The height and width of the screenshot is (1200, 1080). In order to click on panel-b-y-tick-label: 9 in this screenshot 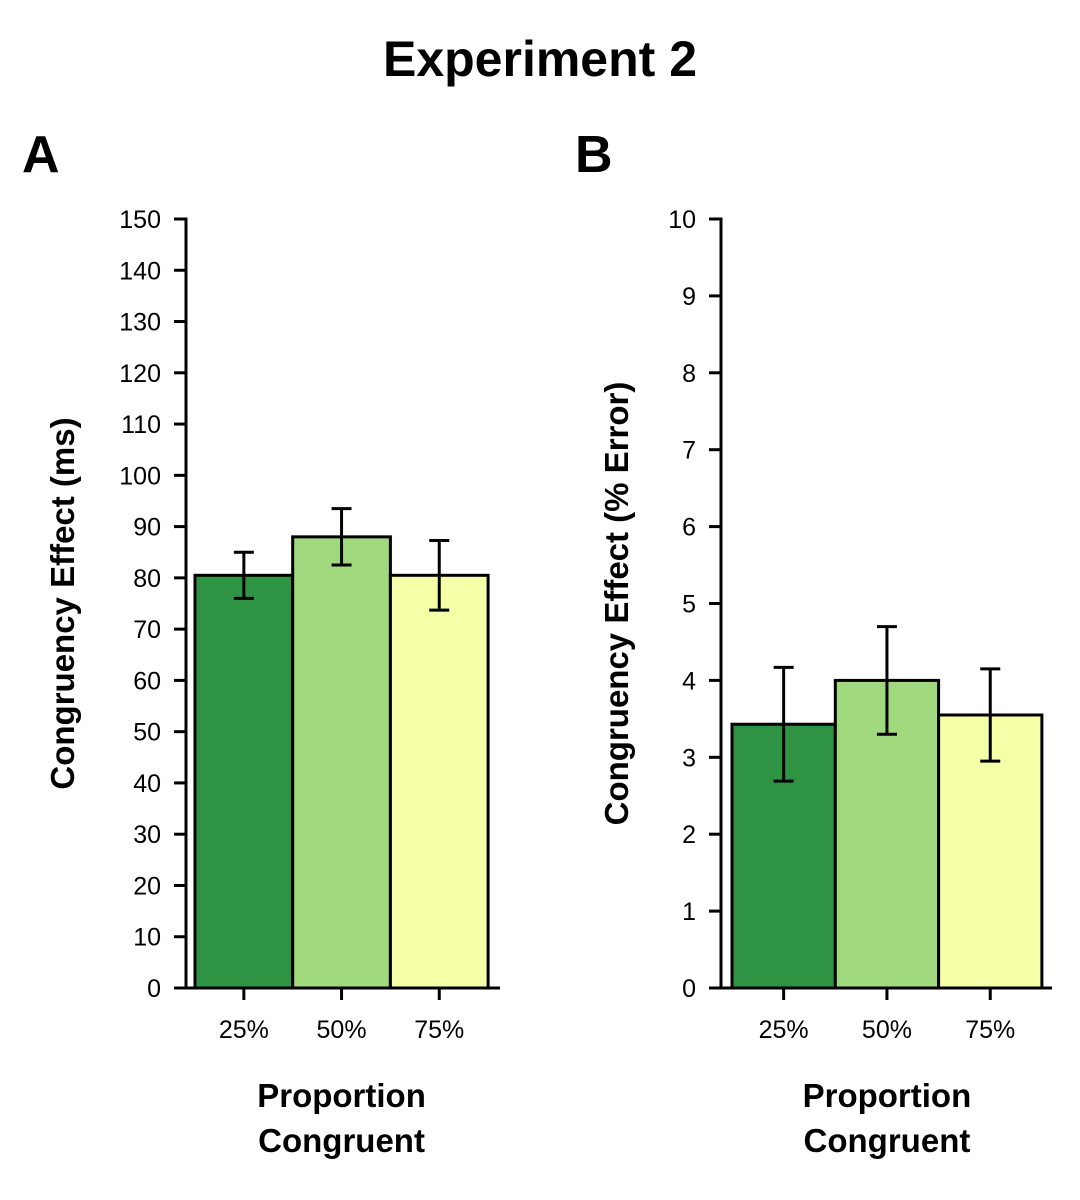, I will do `click(689, 297)`.